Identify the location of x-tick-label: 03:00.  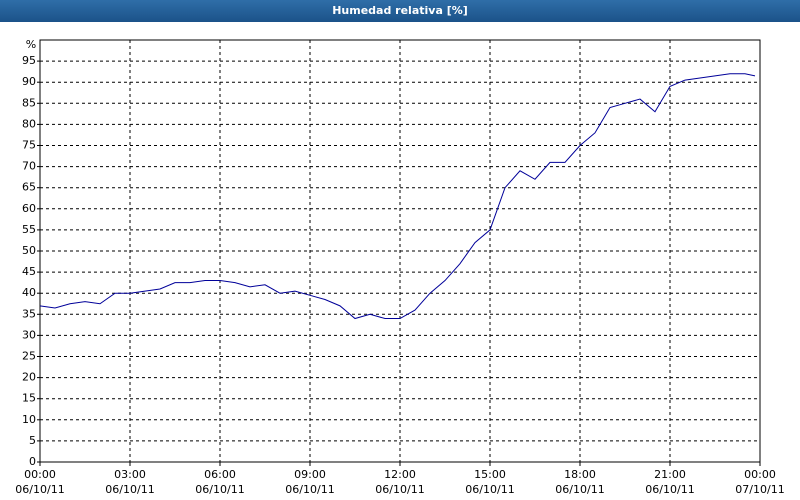
(130, 474).